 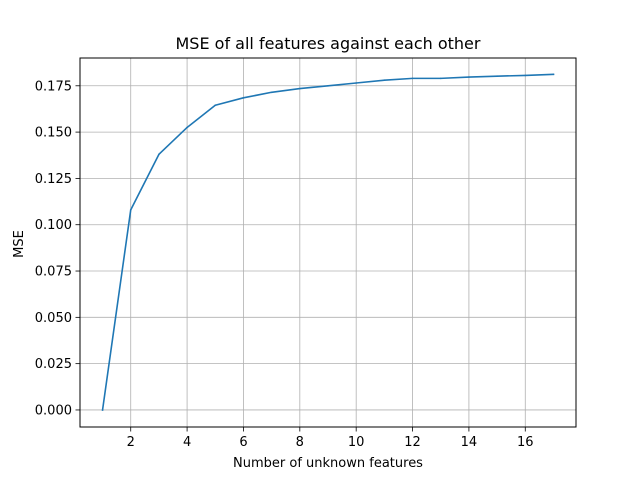 What do you see at coordinates (53, 86) in the screenshot?
I see `y-tick-label: 0.175` at bounding box center [53, 86].